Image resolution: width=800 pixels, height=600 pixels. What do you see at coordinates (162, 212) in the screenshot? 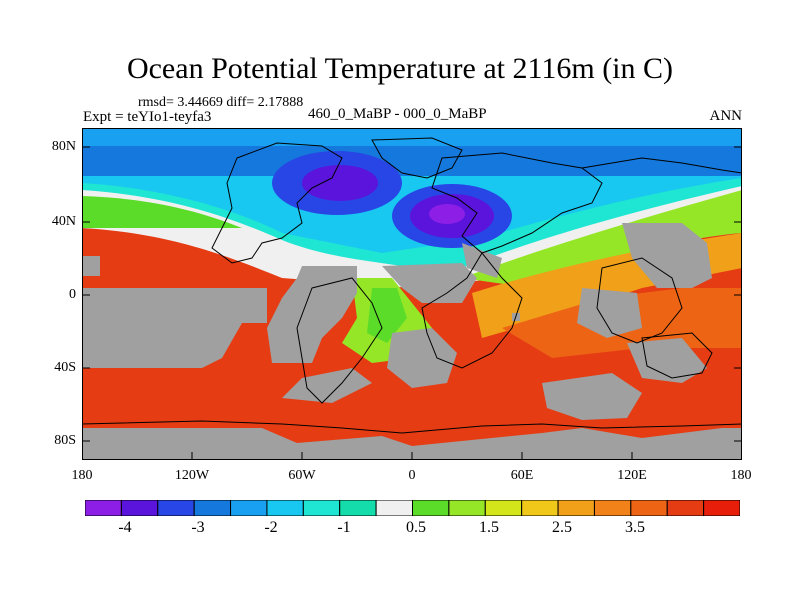
I see `green-west` at bounding box center [162, 212].